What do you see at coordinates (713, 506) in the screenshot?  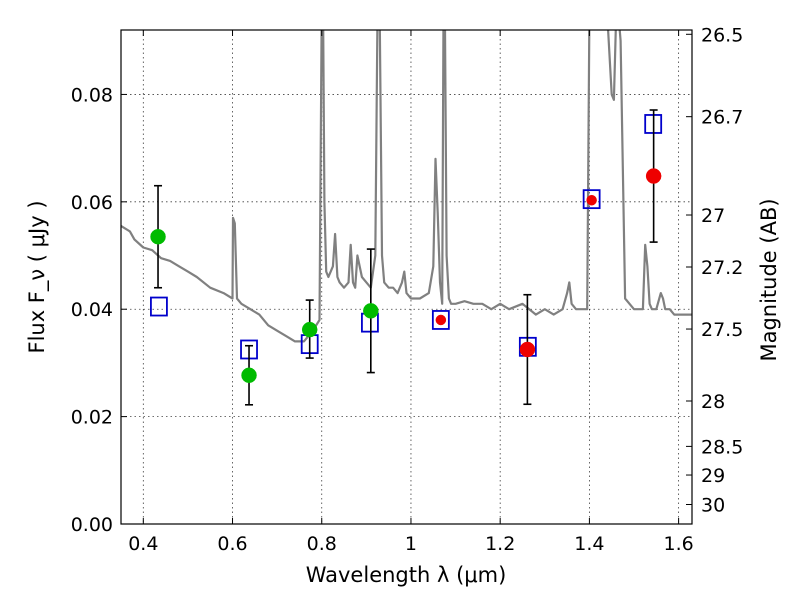 I see `right-tick-label: 30` at bounding box center [713, 506].